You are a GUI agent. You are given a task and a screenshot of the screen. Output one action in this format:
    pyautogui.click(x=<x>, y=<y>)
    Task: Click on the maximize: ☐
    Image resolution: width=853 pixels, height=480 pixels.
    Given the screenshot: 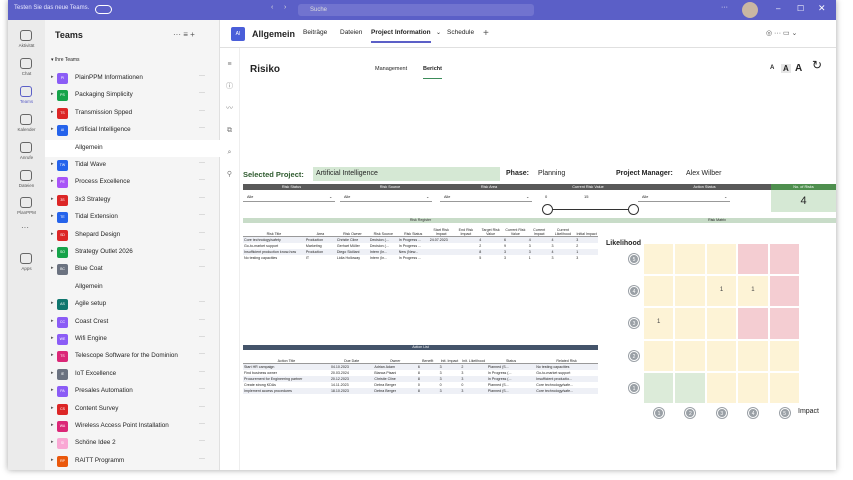 What is the action you would take?
    pyautogui.click(x=801, y=8)
    